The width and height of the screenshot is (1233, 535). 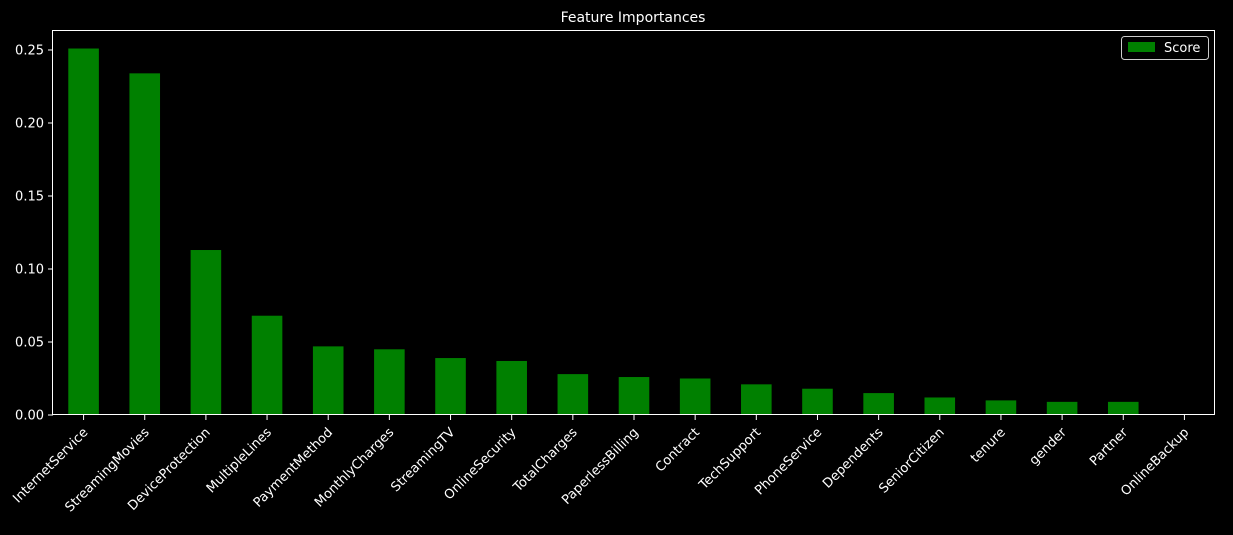 What do you see at coordinates (34, 233) in the screenshot?
I see `y-axis: 0.00 0.05 0.10 0.15 0.20 0.25` at bounding box center [34, 233].